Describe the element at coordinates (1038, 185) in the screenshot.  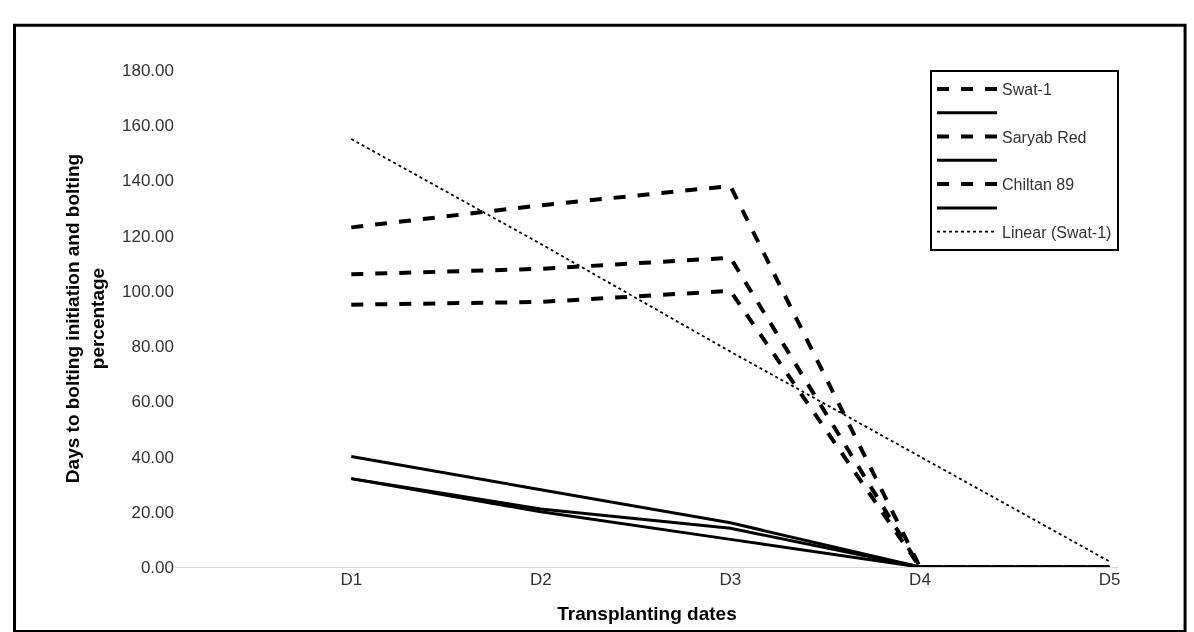
I see `legend-label: Chiltan 89` at that location.